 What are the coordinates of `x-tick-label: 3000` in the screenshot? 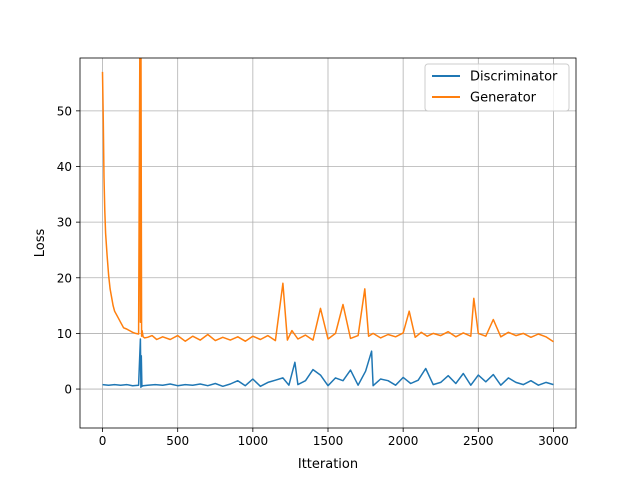 It's located at (553, 441).